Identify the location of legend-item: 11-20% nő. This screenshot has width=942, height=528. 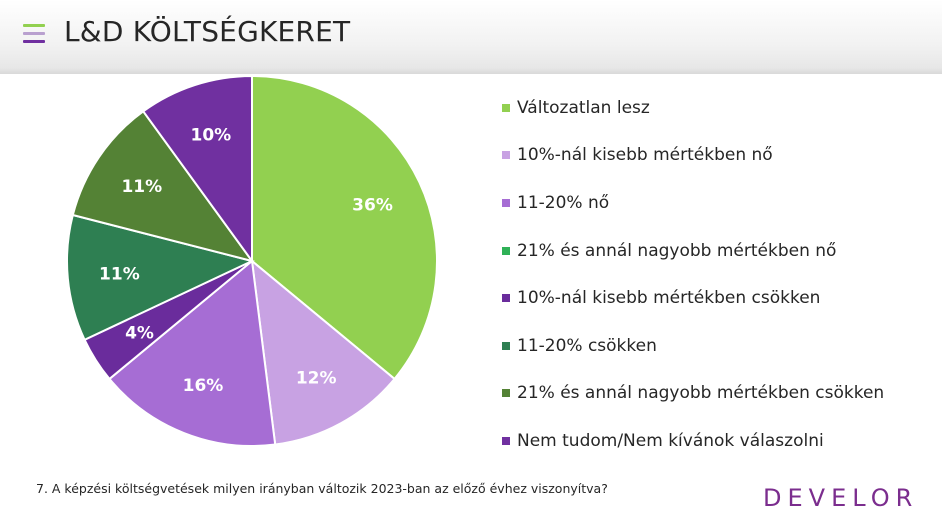
(717, 203).